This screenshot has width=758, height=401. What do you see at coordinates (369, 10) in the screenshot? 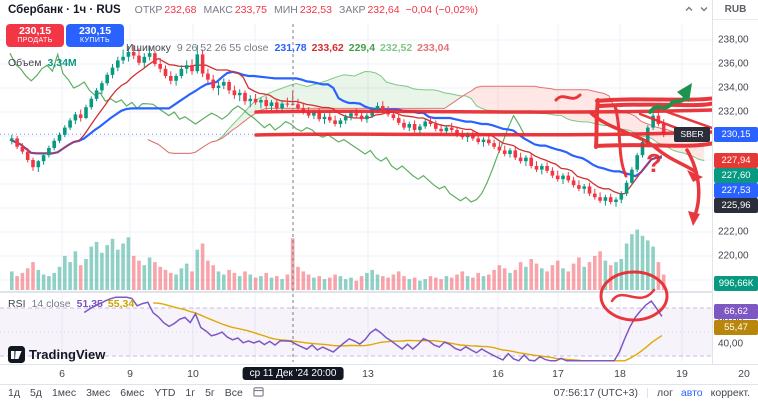
I see `ohlc-item: ЗАКР 232,64` at bounding box center [369, 10].